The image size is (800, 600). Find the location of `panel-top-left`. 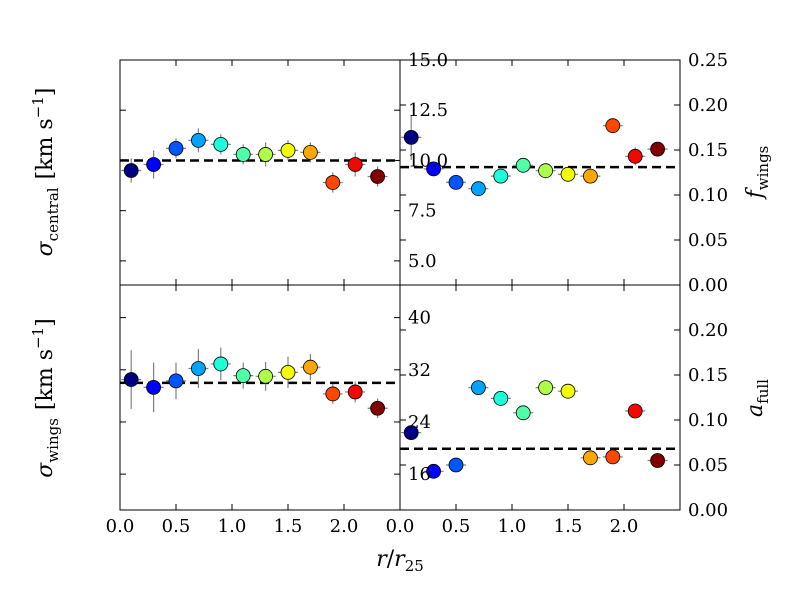

panel-top-left is located at coordinates (260, 172).